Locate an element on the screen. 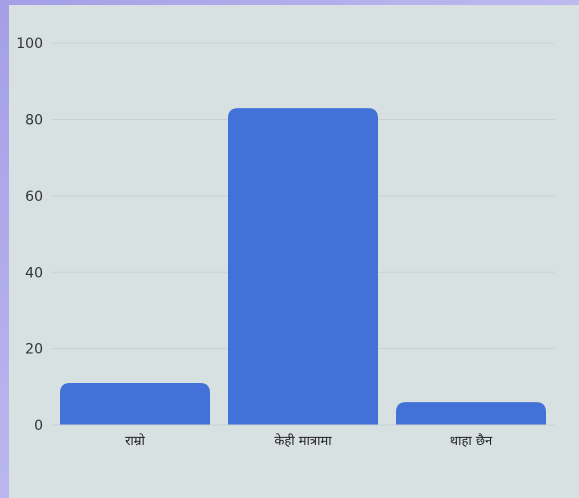  y-tick-label-100: 100 is located at coordinates (29, 44).